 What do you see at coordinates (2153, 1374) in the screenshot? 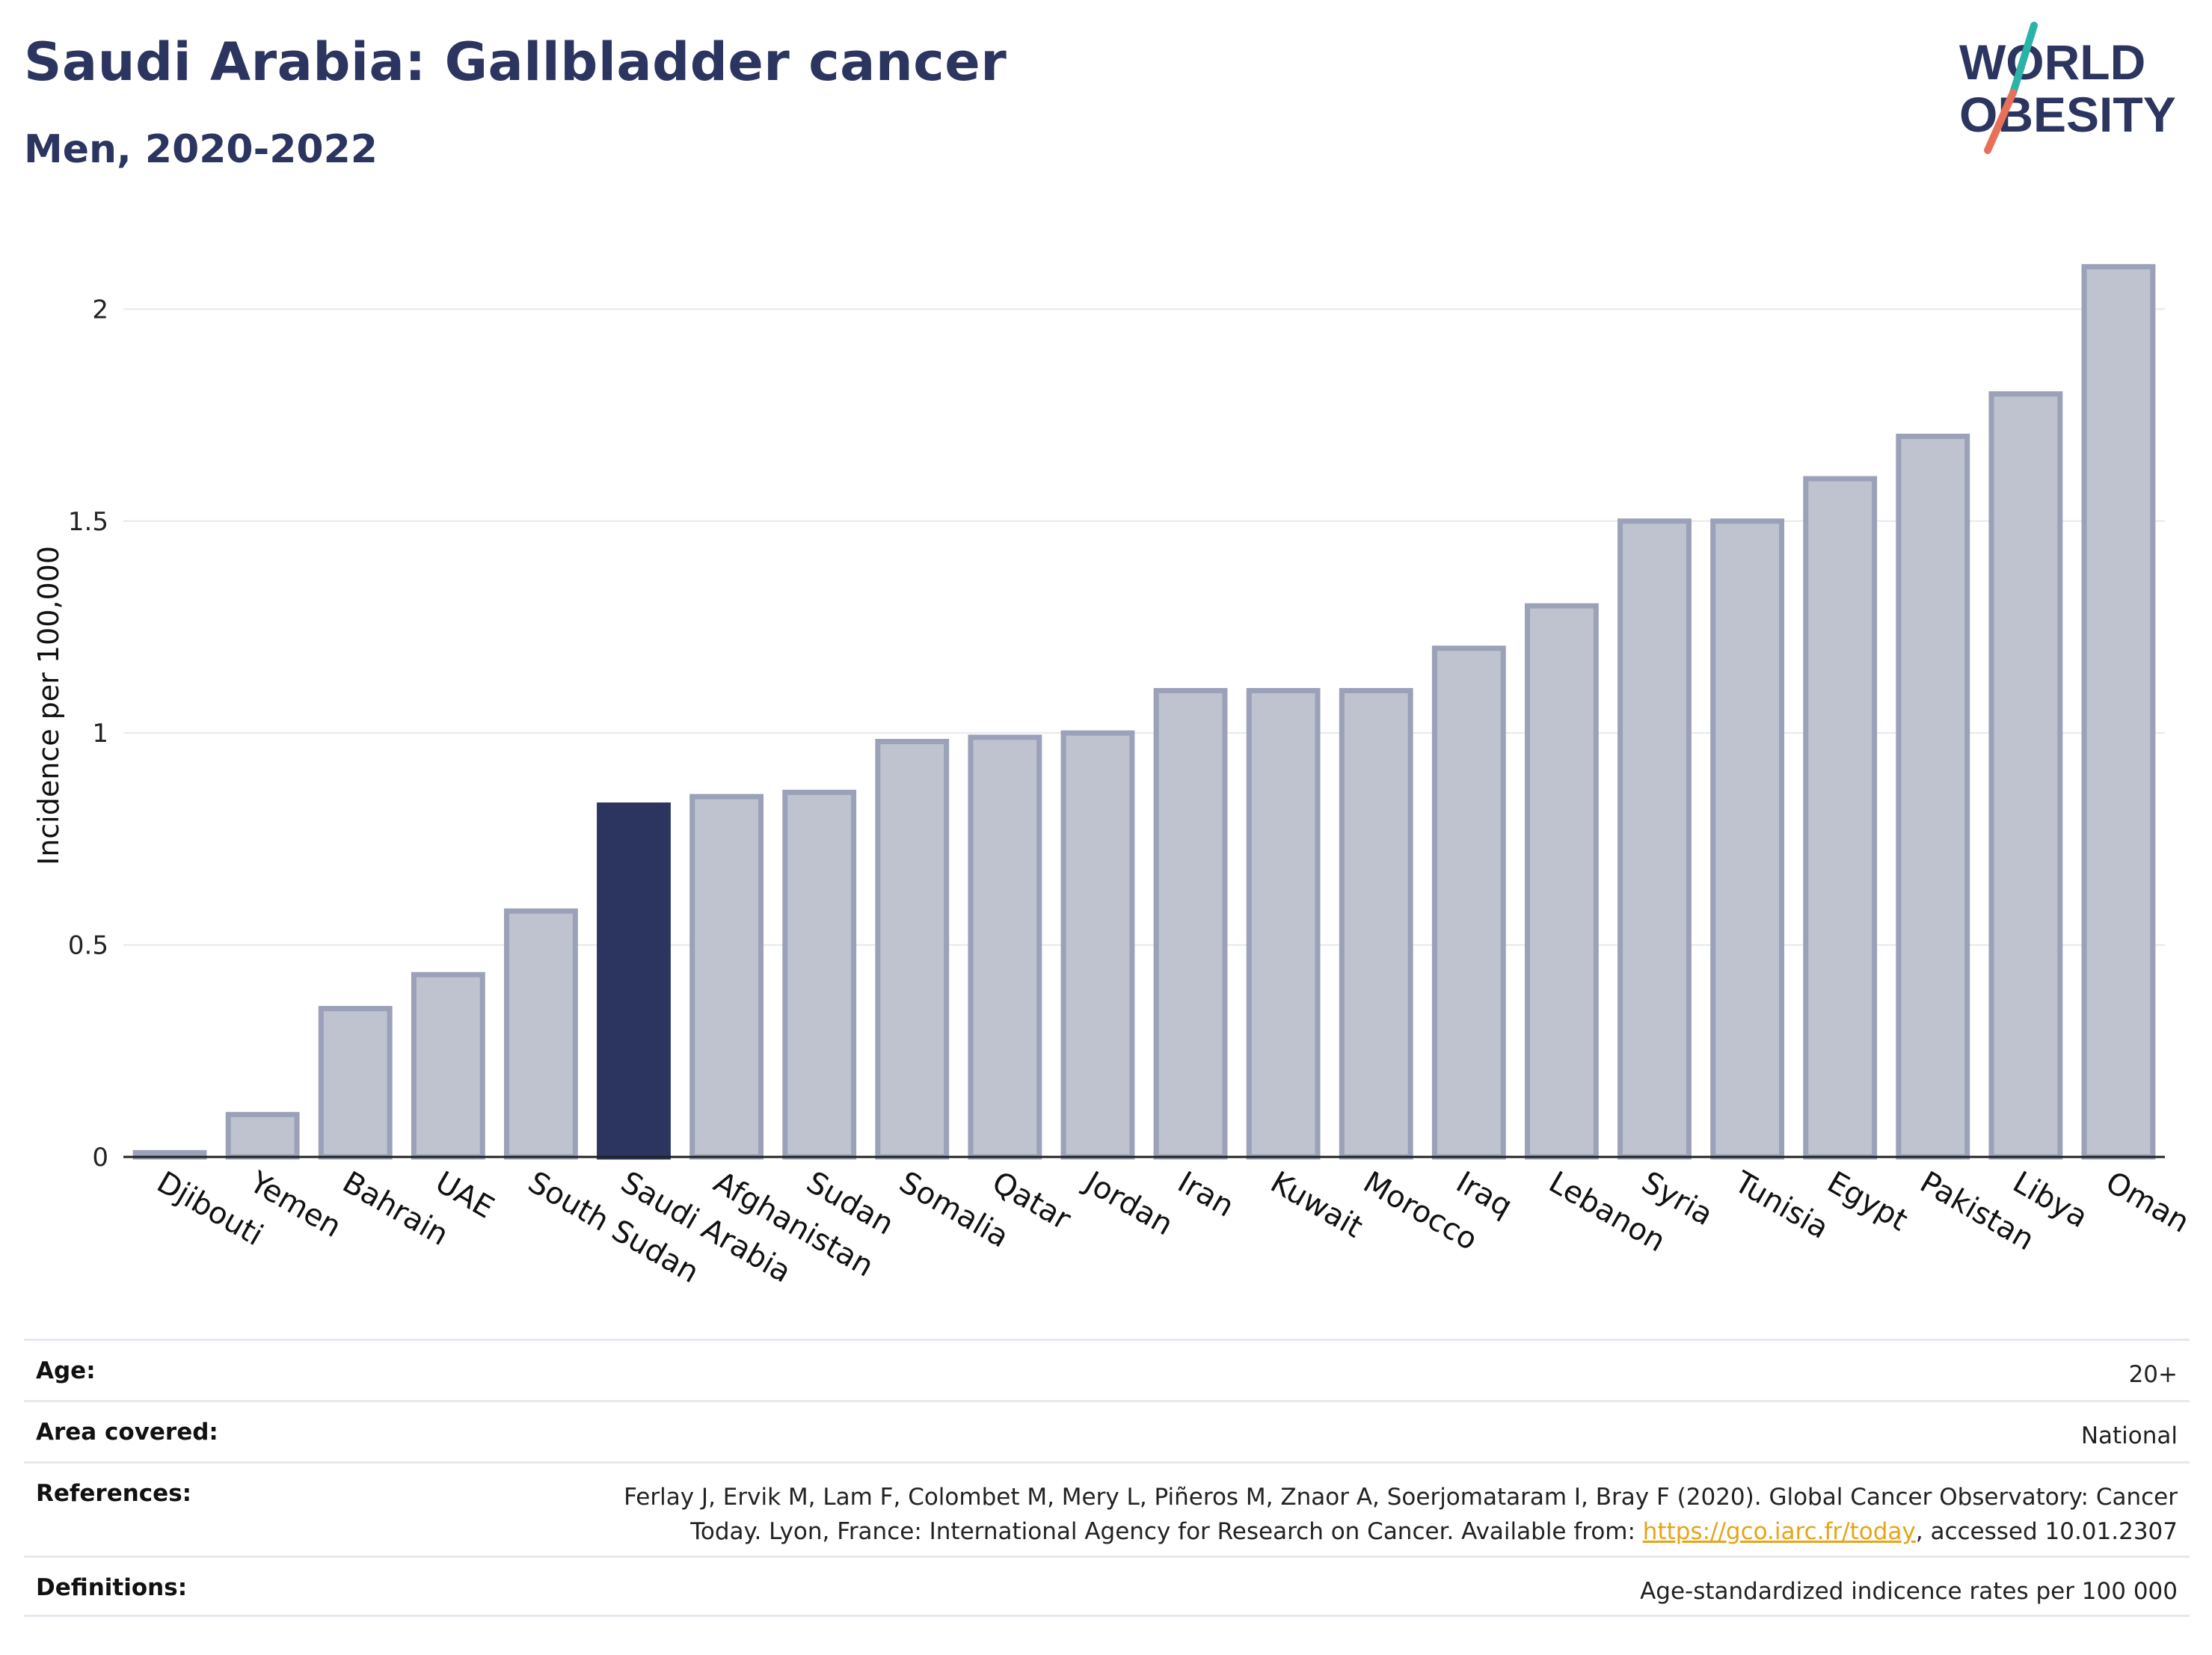
I see `age-value: 20+` at bounding box center [2153, 1374].